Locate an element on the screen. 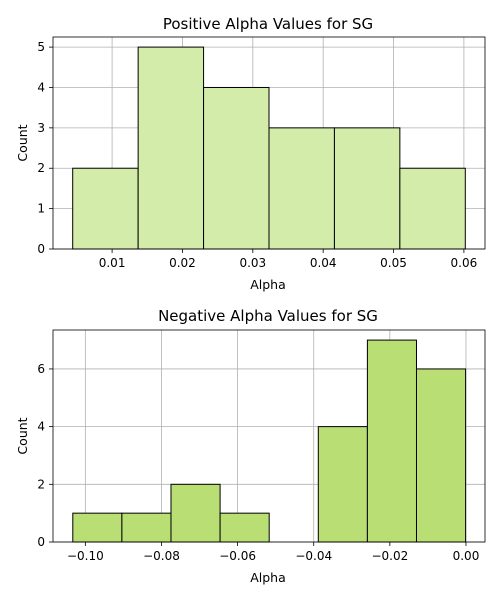  positive-x-tick-label: 0.01 is located at coordinates (112, 263).